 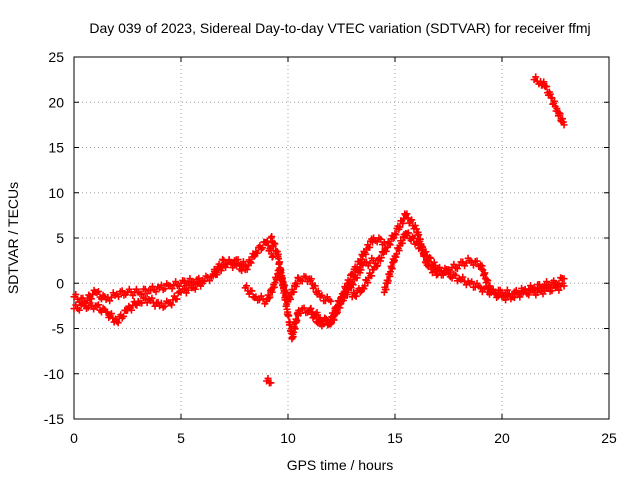 What do you see at coordinates (138, 302) in the screenshot?
I see `series-track-b` at bounding box center [138, 302].